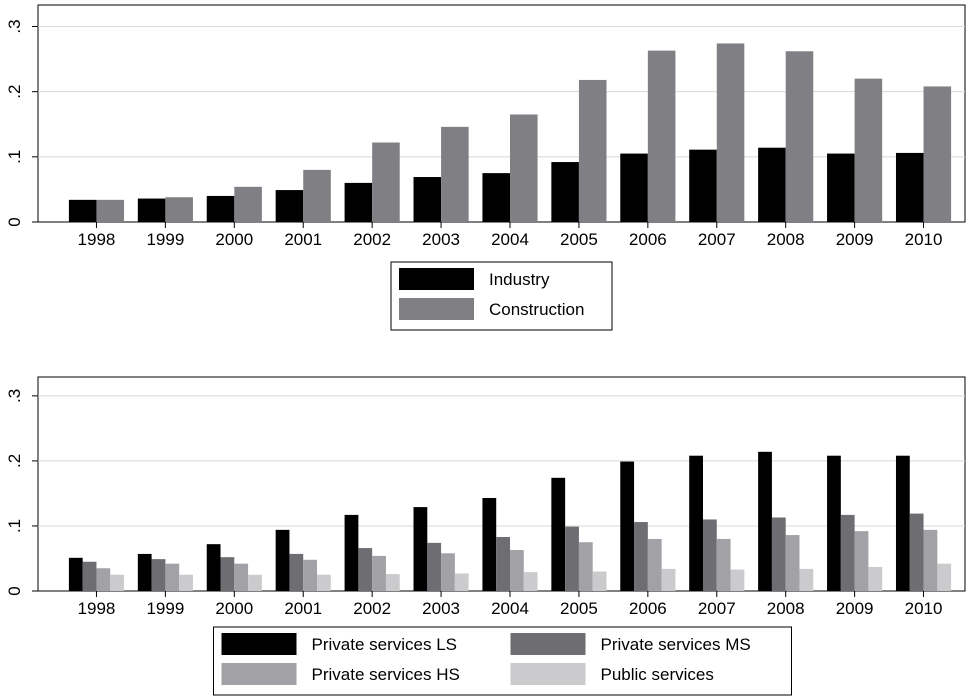 The height and width of the screenshot is (697, 968). What do you see at coordinates (385, 644) in the screenshot?
I see `legend-label: Private services LS` at bounding box center [385, 644].